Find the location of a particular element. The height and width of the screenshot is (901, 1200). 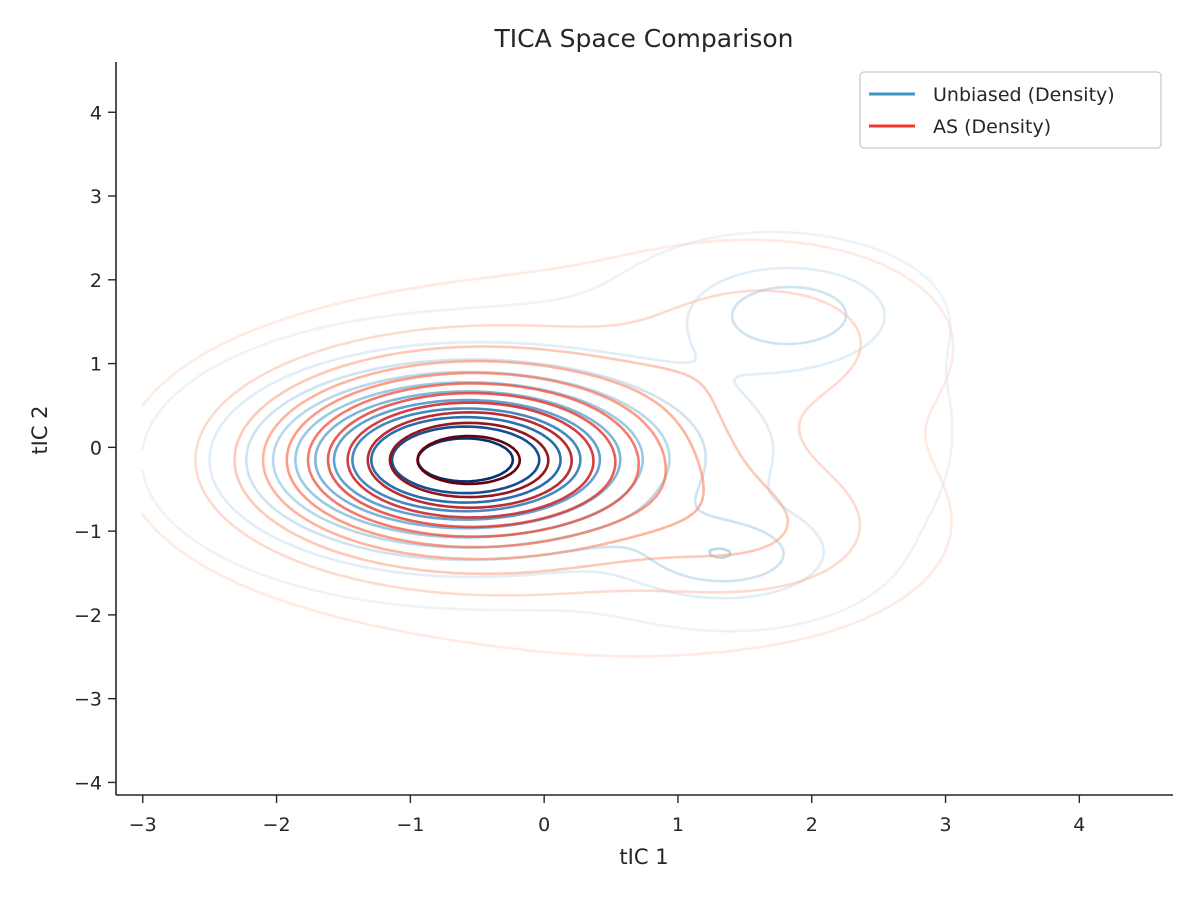

y-tick-label: −1 is located at coordinates (88, 532).